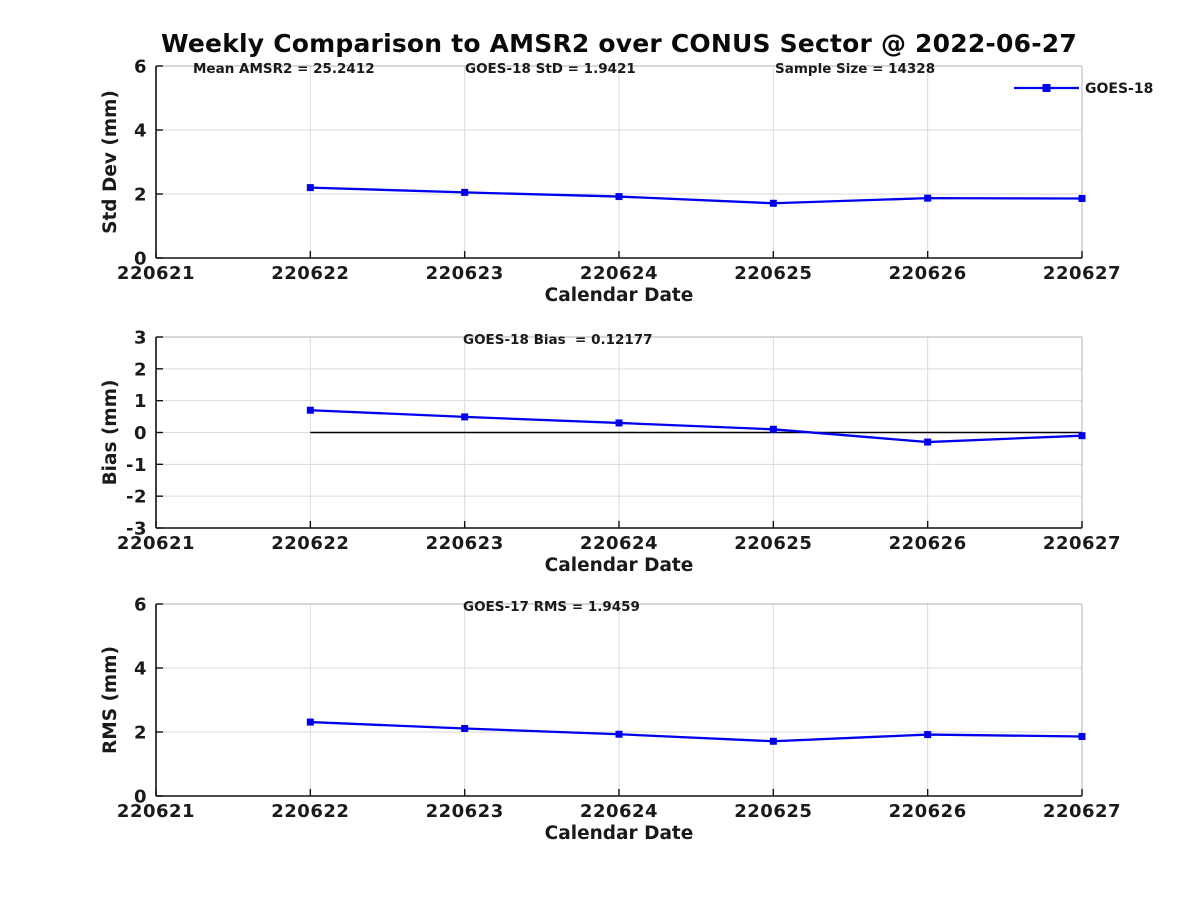 The height and width of the screenshot is (900, 1200). What do you see at coordinates (1046, 88) in the screenshot?
I see `legend-marker` at bounding box center [1046, 88].